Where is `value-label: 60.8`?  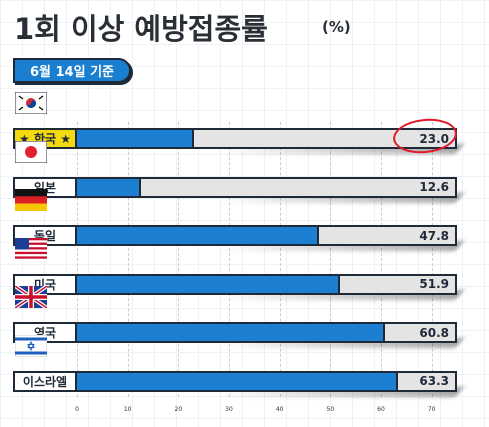 value-label: 60.8 is located at coordinates (434, 332).